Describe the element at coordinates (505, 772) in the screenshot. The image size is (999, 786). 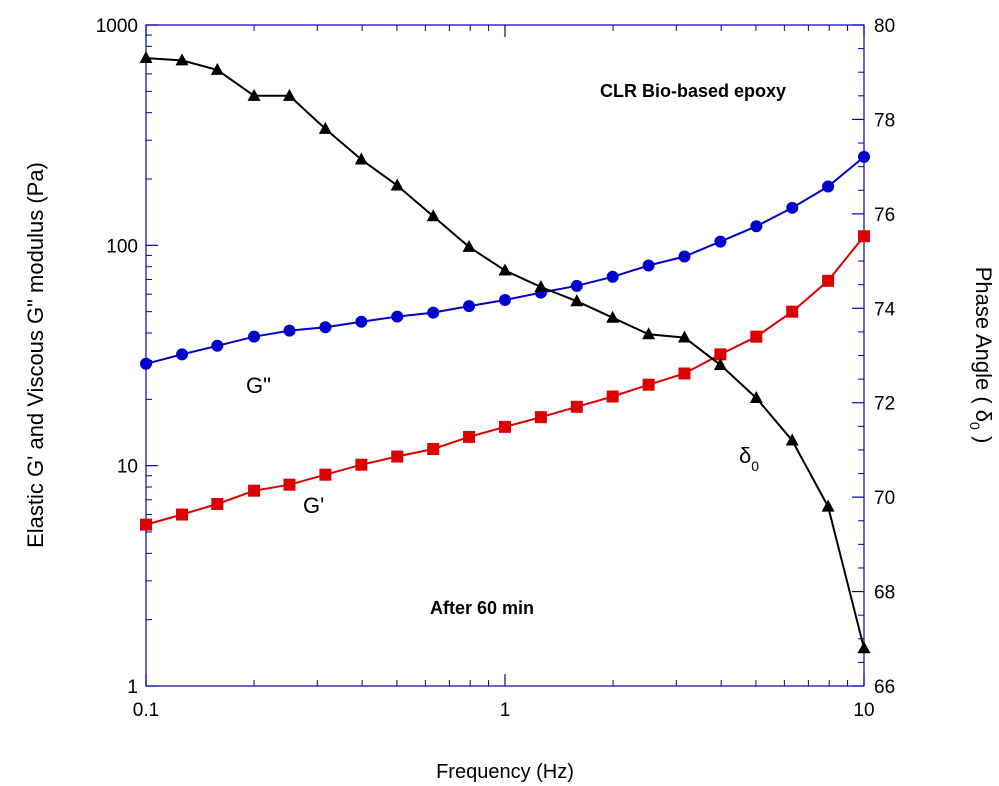
I see `x-axis-title: Frequency (Hz)` at that location.